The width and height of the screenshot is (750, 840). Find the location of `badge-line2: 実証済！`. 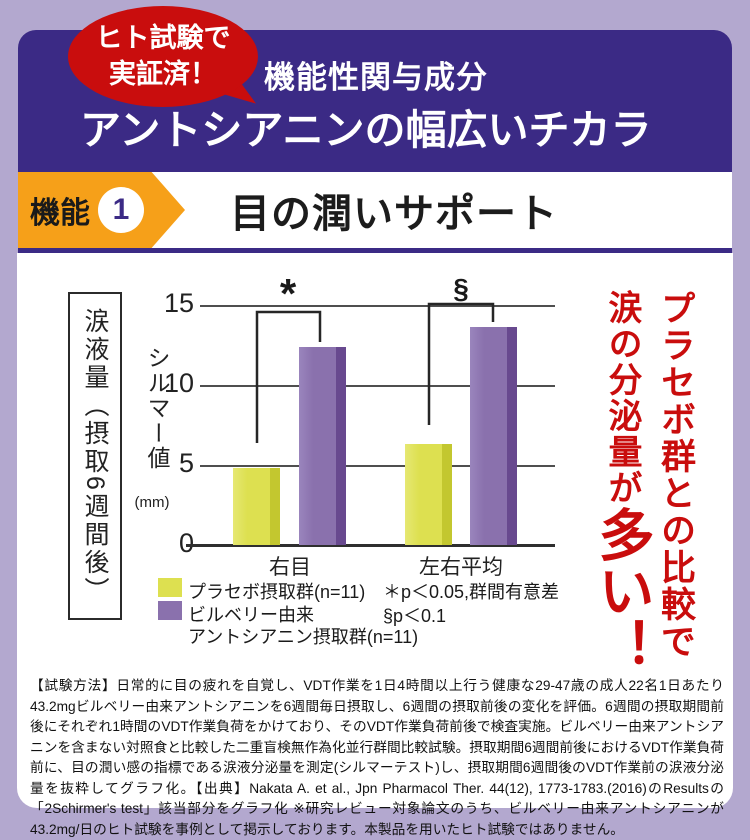

badge-line2: 実証済！ is located at coordinates (163, 73).